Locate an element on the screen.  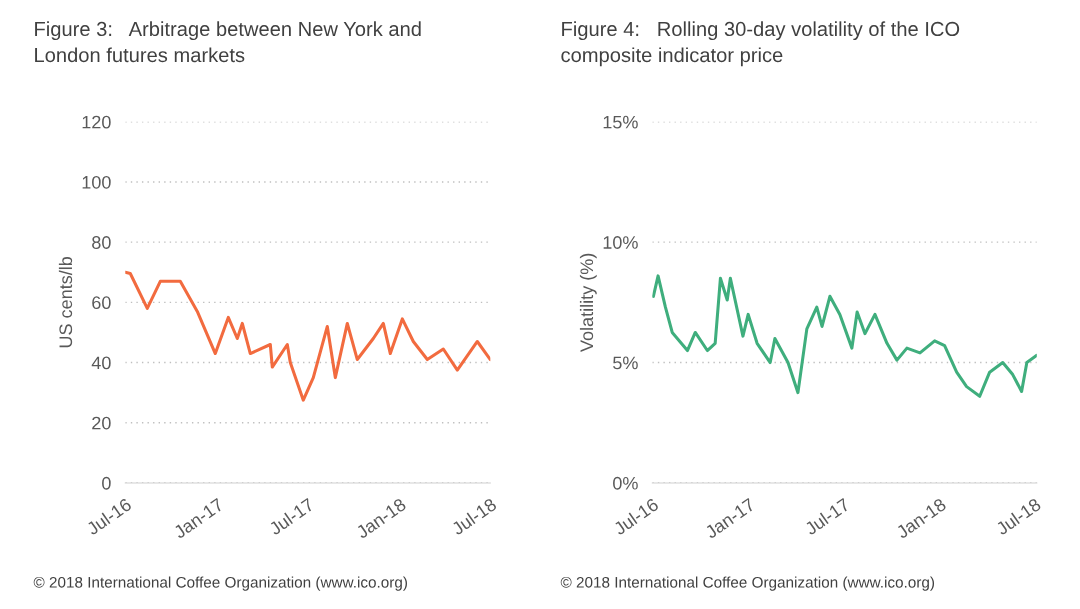
y-tick-label: 40 is located at coordinates (101, 363).